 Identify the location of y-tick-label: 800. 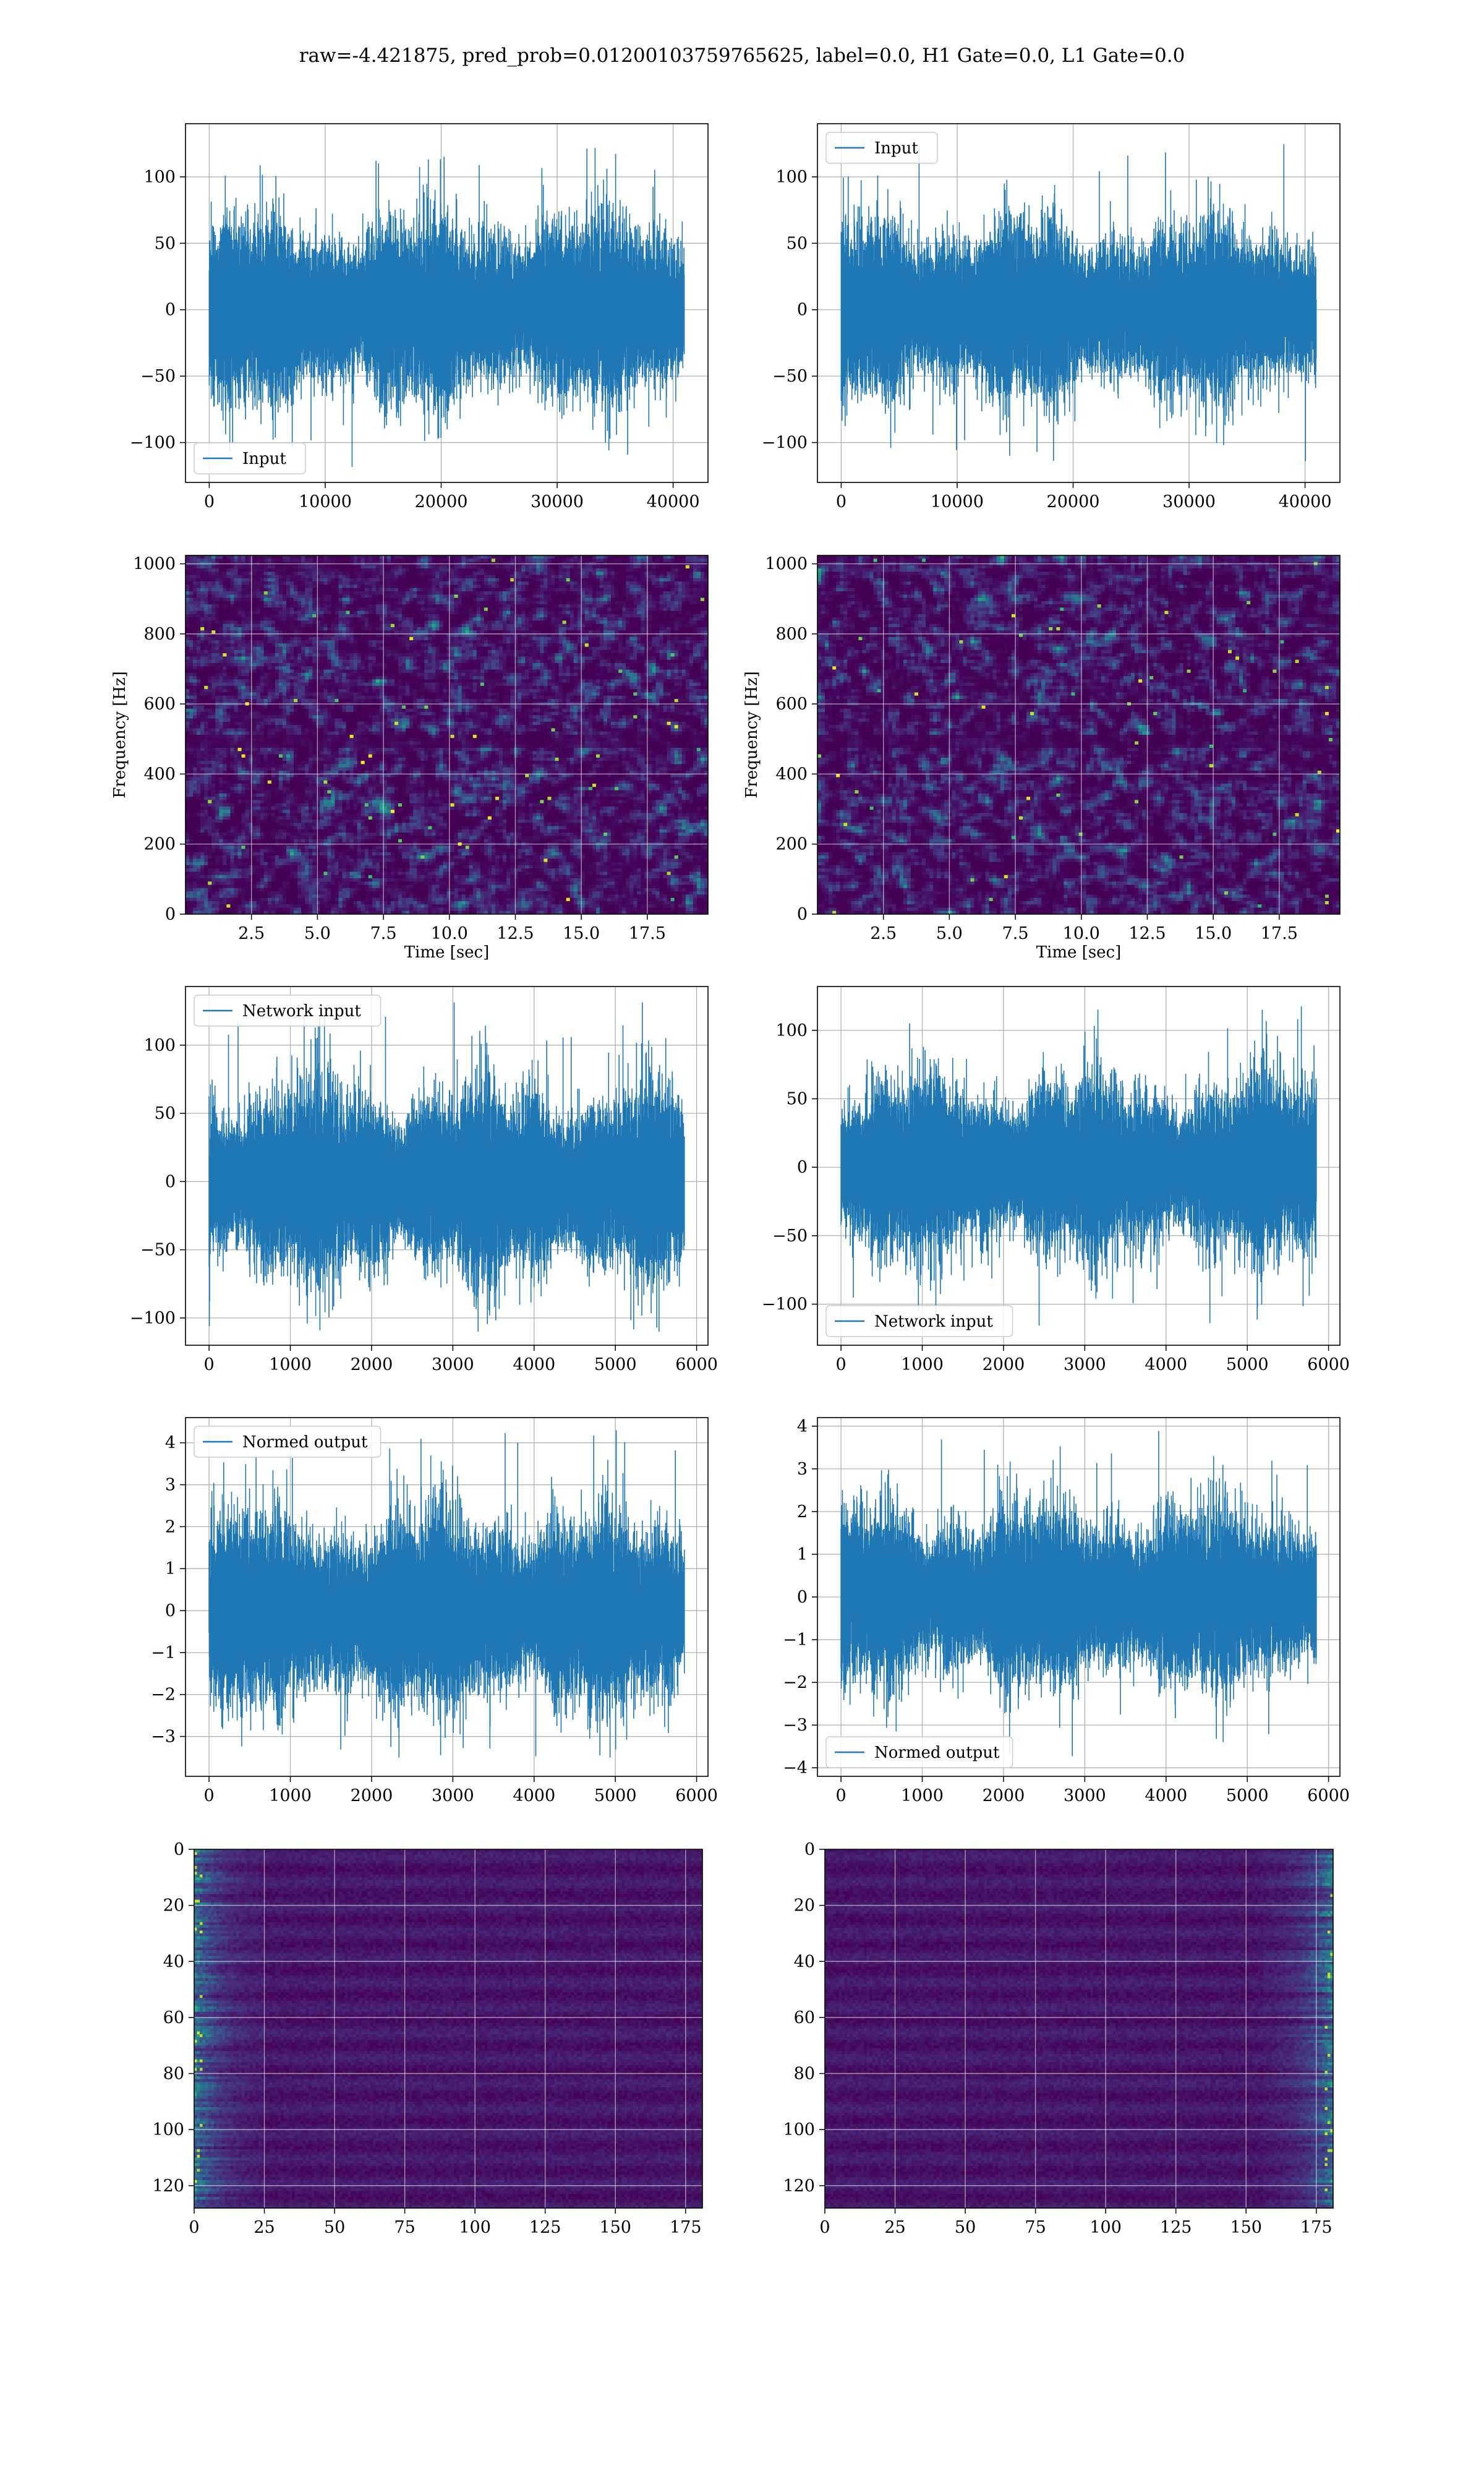
(159, 634).